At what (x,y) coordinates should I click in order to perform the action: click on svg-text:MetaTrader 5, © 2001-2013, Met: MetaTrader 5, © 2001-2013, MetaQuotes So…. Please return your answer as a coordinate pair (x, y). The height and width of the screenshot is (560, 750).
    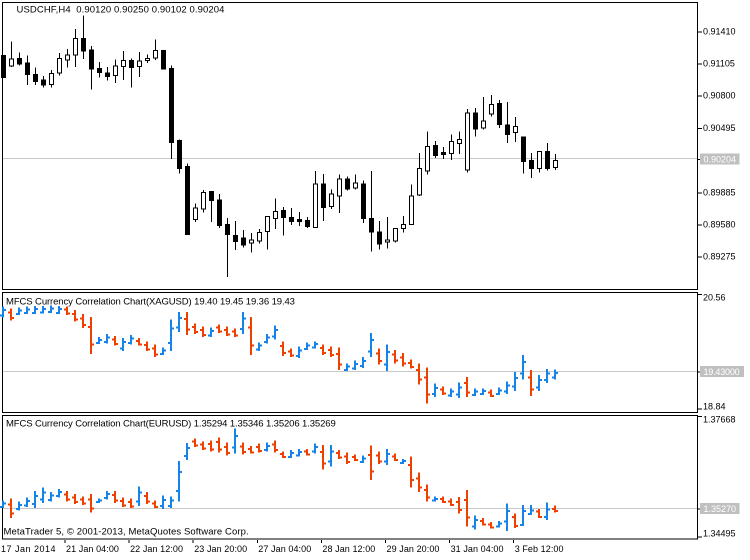
    Looking at the image, I should click on (126, 532).